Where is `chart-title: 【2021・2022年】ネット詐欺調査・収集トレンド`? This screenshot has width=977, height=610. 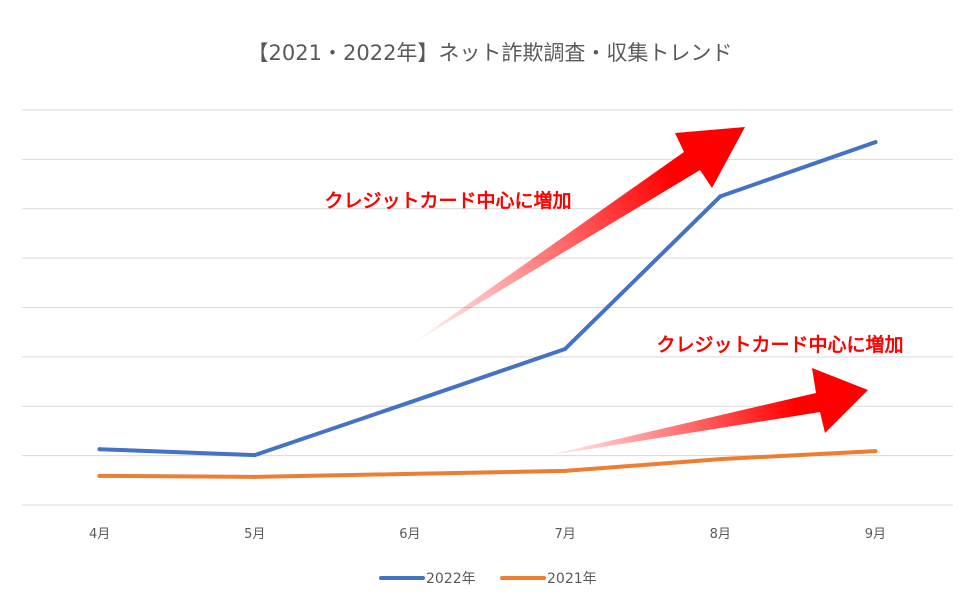 chart-title: 【2021・2022年】ネット詐欺調査・収集トレンド is located at coordinates (490, 53).